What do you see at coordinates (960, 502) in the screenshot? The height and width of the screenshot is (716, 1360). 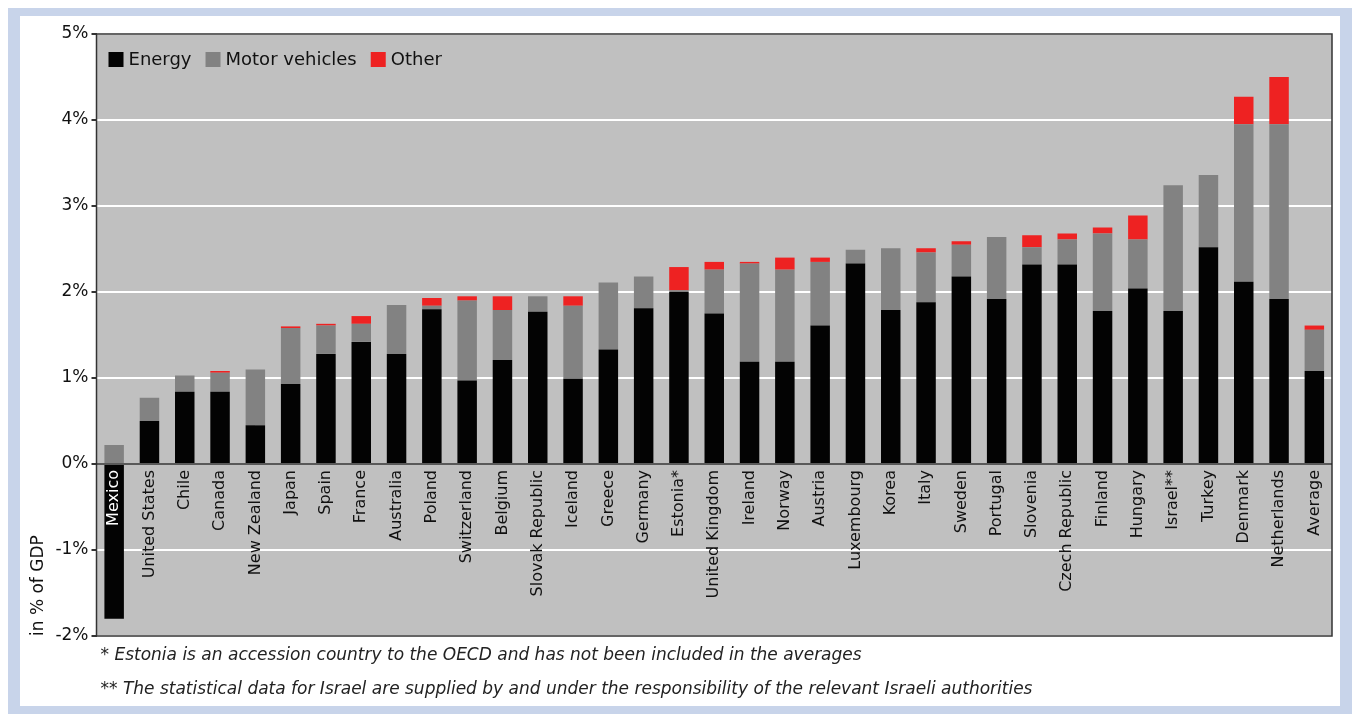 I see `x-tick-label: Sweden` at bounding box center [960, 502].